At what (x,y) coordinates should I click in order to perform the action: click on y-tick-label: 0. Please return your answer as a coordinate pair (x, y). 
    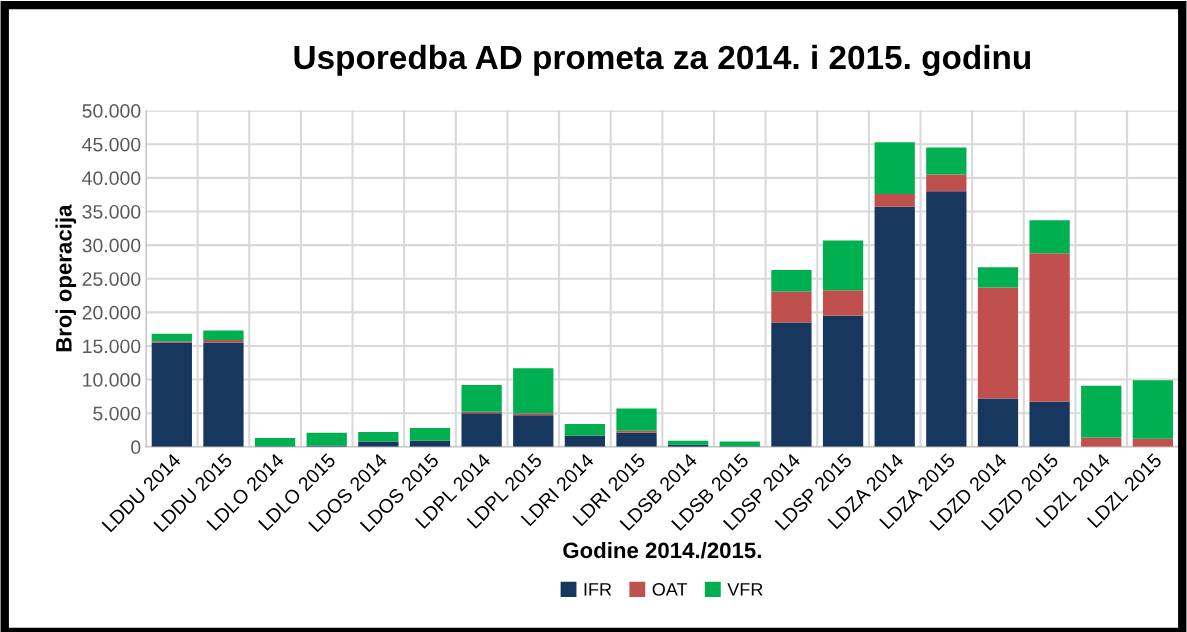
    Looking at the image, I should click on (136, 447).